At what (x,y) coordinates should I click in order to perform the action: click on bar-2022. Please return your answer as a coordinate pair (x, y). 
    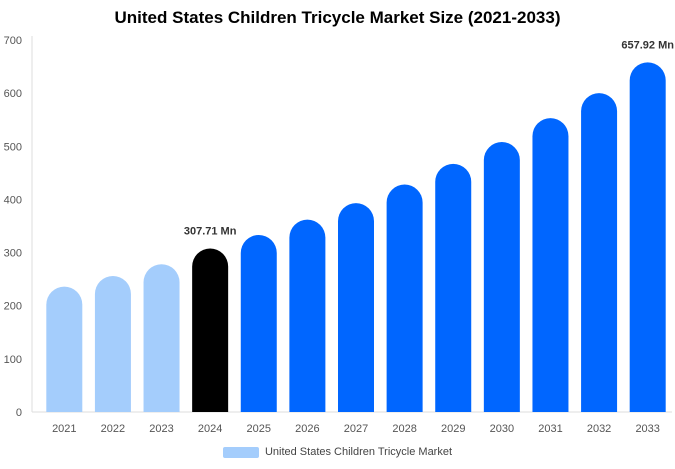
    Looking at the image, I should click on (112, 343).